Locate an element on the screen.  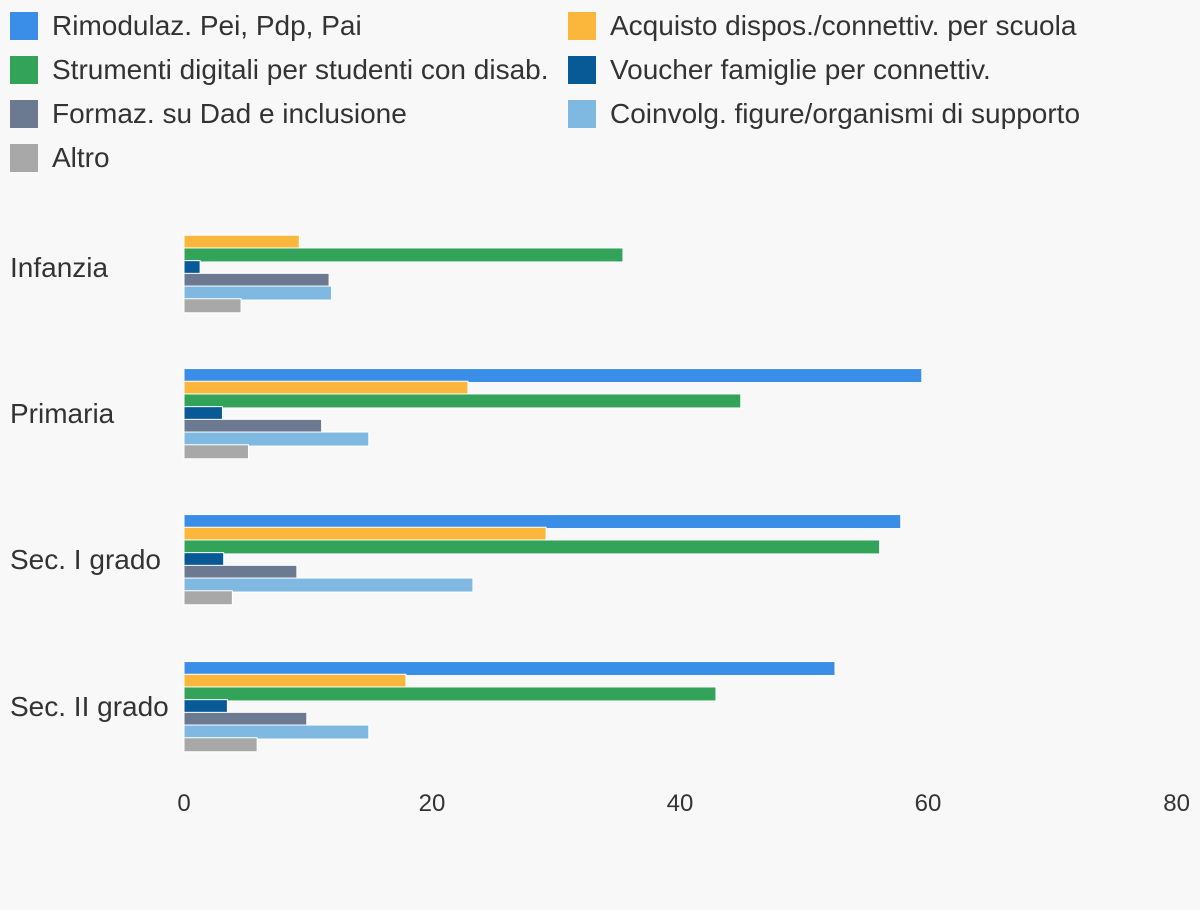
x-tick-label: 40 is located at coordinates (680, 803).